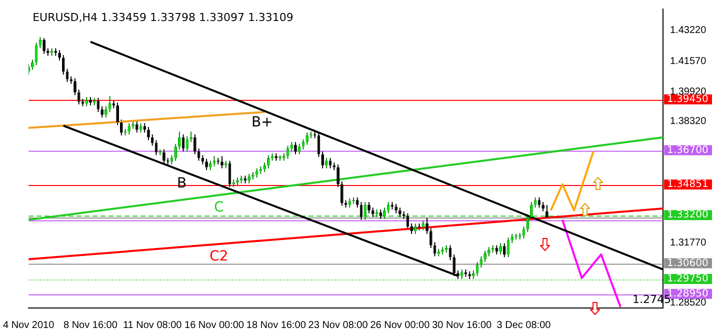 This screenshot has width=719, height=334. Describe the element at coordinates (687, 279) in the screenshot. I see `ref-line-label: 1.29750` at that location.